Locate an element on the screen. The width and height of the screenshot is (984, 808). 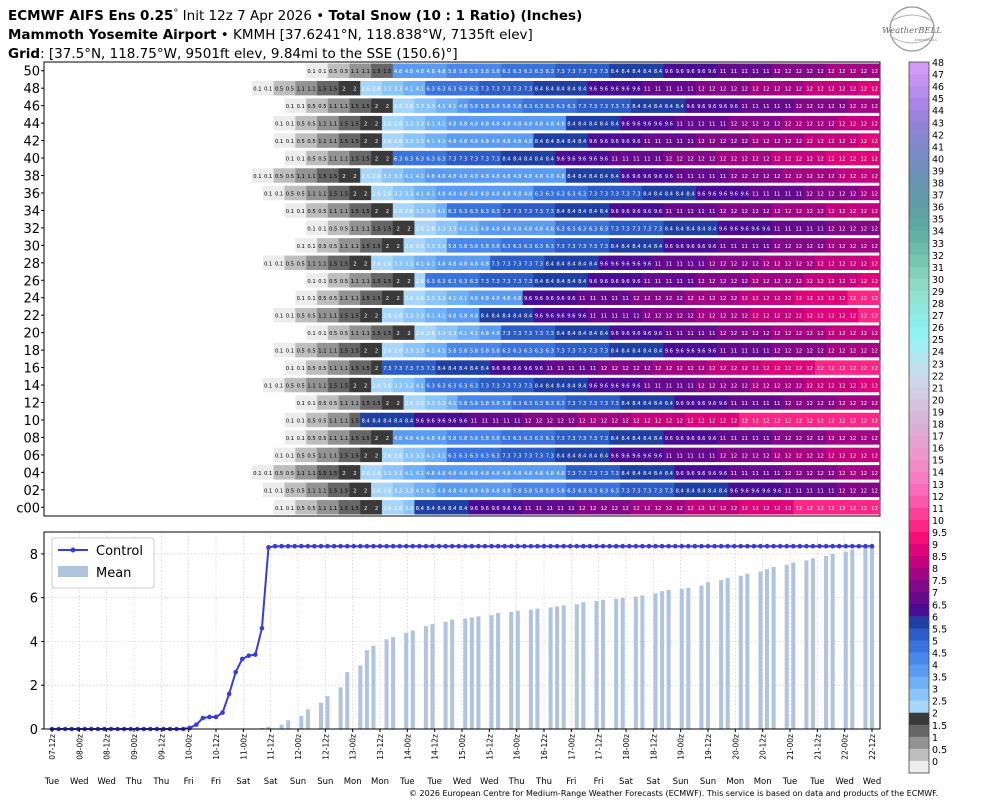
weekday-label: Fri is located at coordinates (189, 782).